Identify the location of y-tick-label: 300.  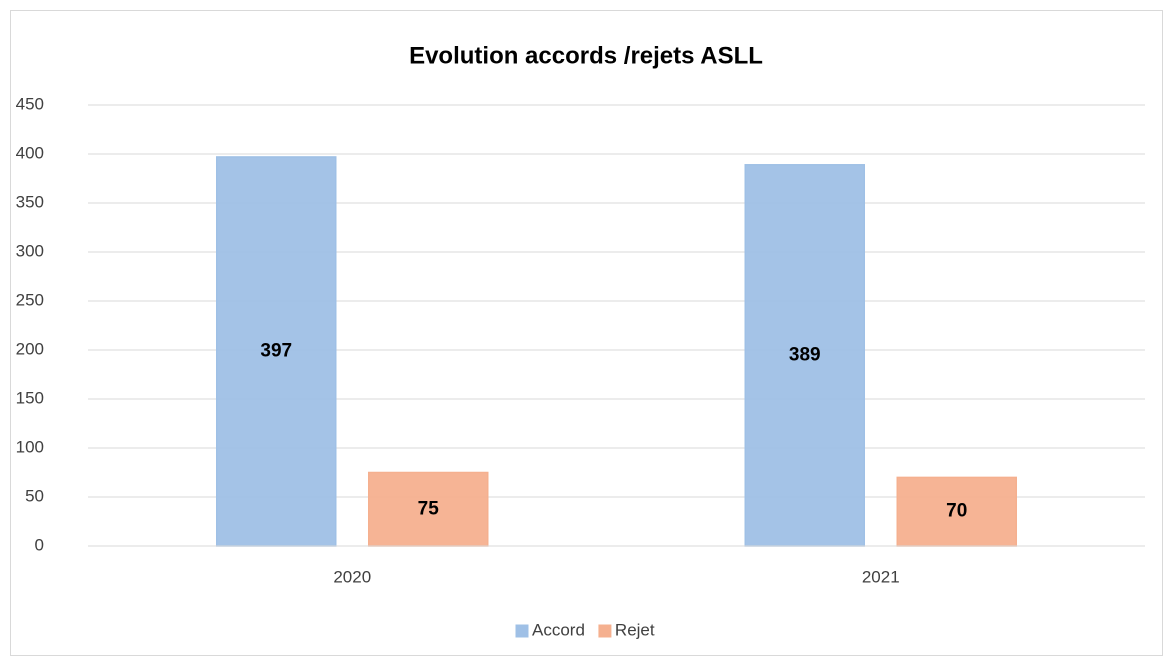
(30, 250).